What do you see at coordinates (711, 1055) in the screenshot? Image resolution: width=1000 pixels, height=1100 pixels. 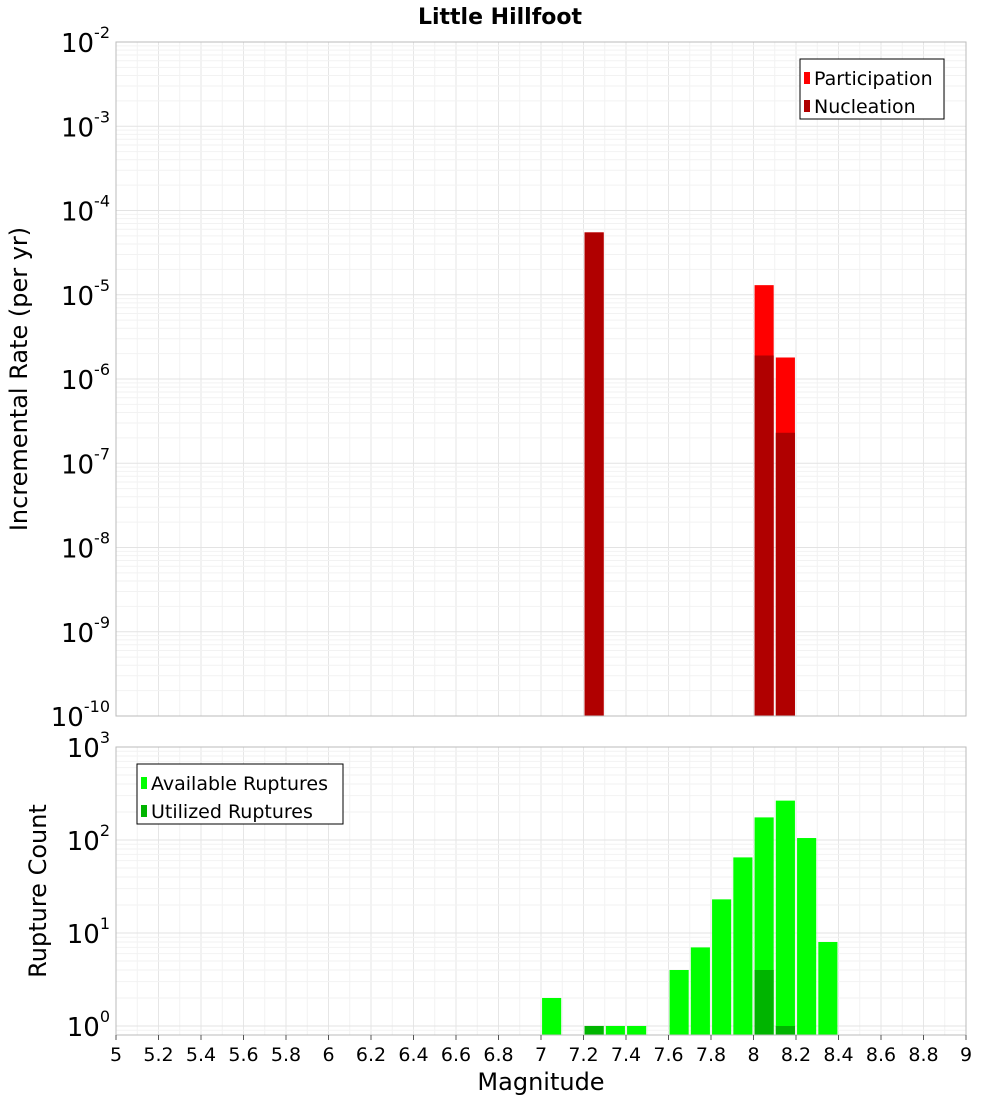 I see `x-tick-label: 7.8` at bounding box center [711, 1055].